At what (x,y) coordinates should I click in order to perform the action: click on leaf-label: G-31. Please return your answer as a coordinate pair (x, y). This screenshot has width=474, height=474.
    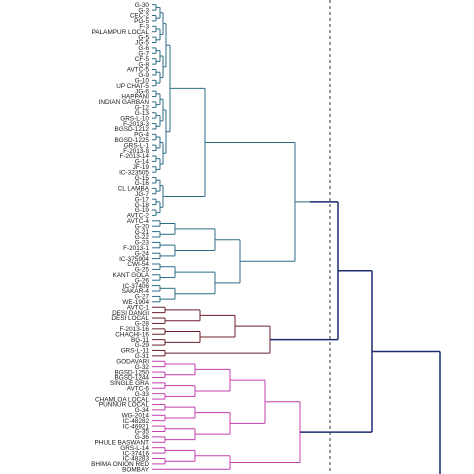
    Looking at the image, I should click on (142, 356).